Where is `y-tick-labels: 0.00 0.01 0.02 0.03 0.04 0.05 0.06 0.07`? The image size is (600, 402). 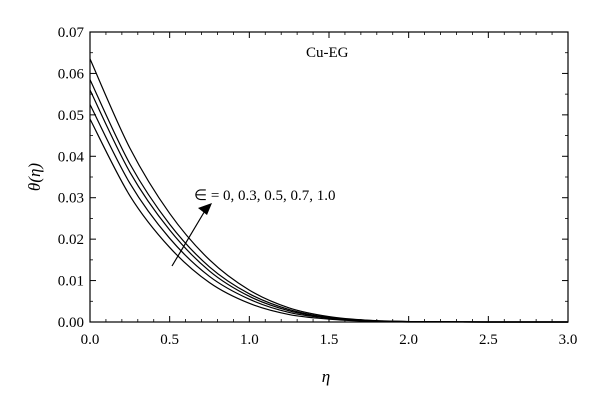
y-tick-labels: 0.00 0.01 0.02 0.03 0.04 0.05 0.06 0.07 is located at coordinates (71, 178).